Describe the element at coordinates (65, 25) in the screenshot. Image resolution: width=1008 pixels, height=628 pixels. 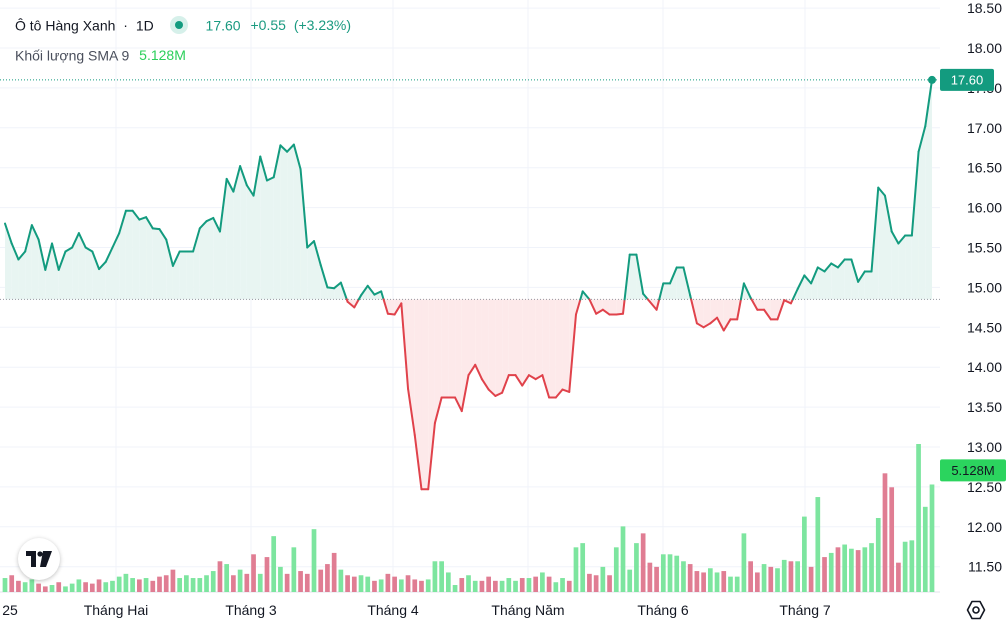
I see `symbol-name: Ô tô Hàng Xanh` at that location.